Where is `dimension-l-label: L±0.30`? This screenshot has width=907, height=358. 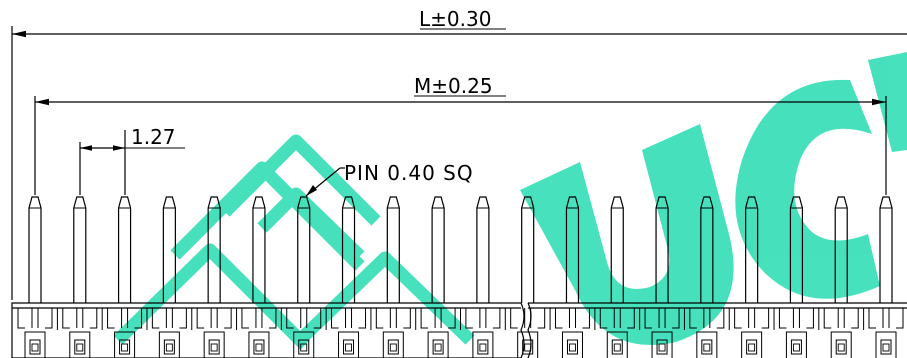 dimension-l-label: L±0.30 is located at coordinates (455, 19).